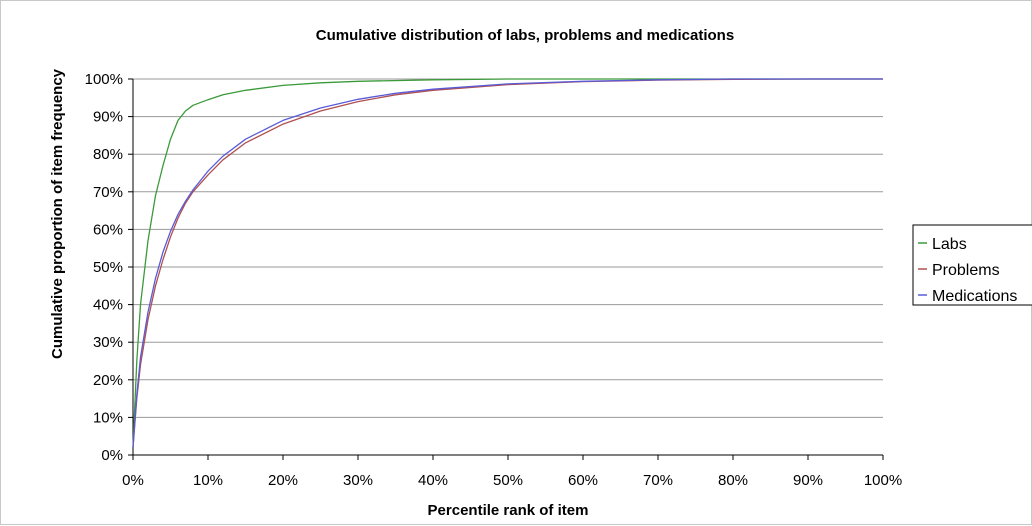  What do you see at coordinates (108, 417) in the screenshot?
I see `y-tick-label: 10%` at bounding box center [108, 417].